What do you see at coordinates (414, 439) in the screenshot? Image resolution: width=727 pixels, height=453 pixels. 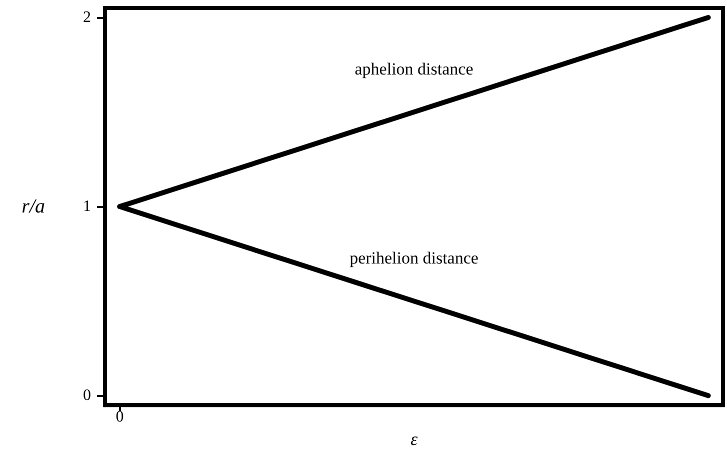 I see `x-axis-title: ε` at bounding box center [414, 439].